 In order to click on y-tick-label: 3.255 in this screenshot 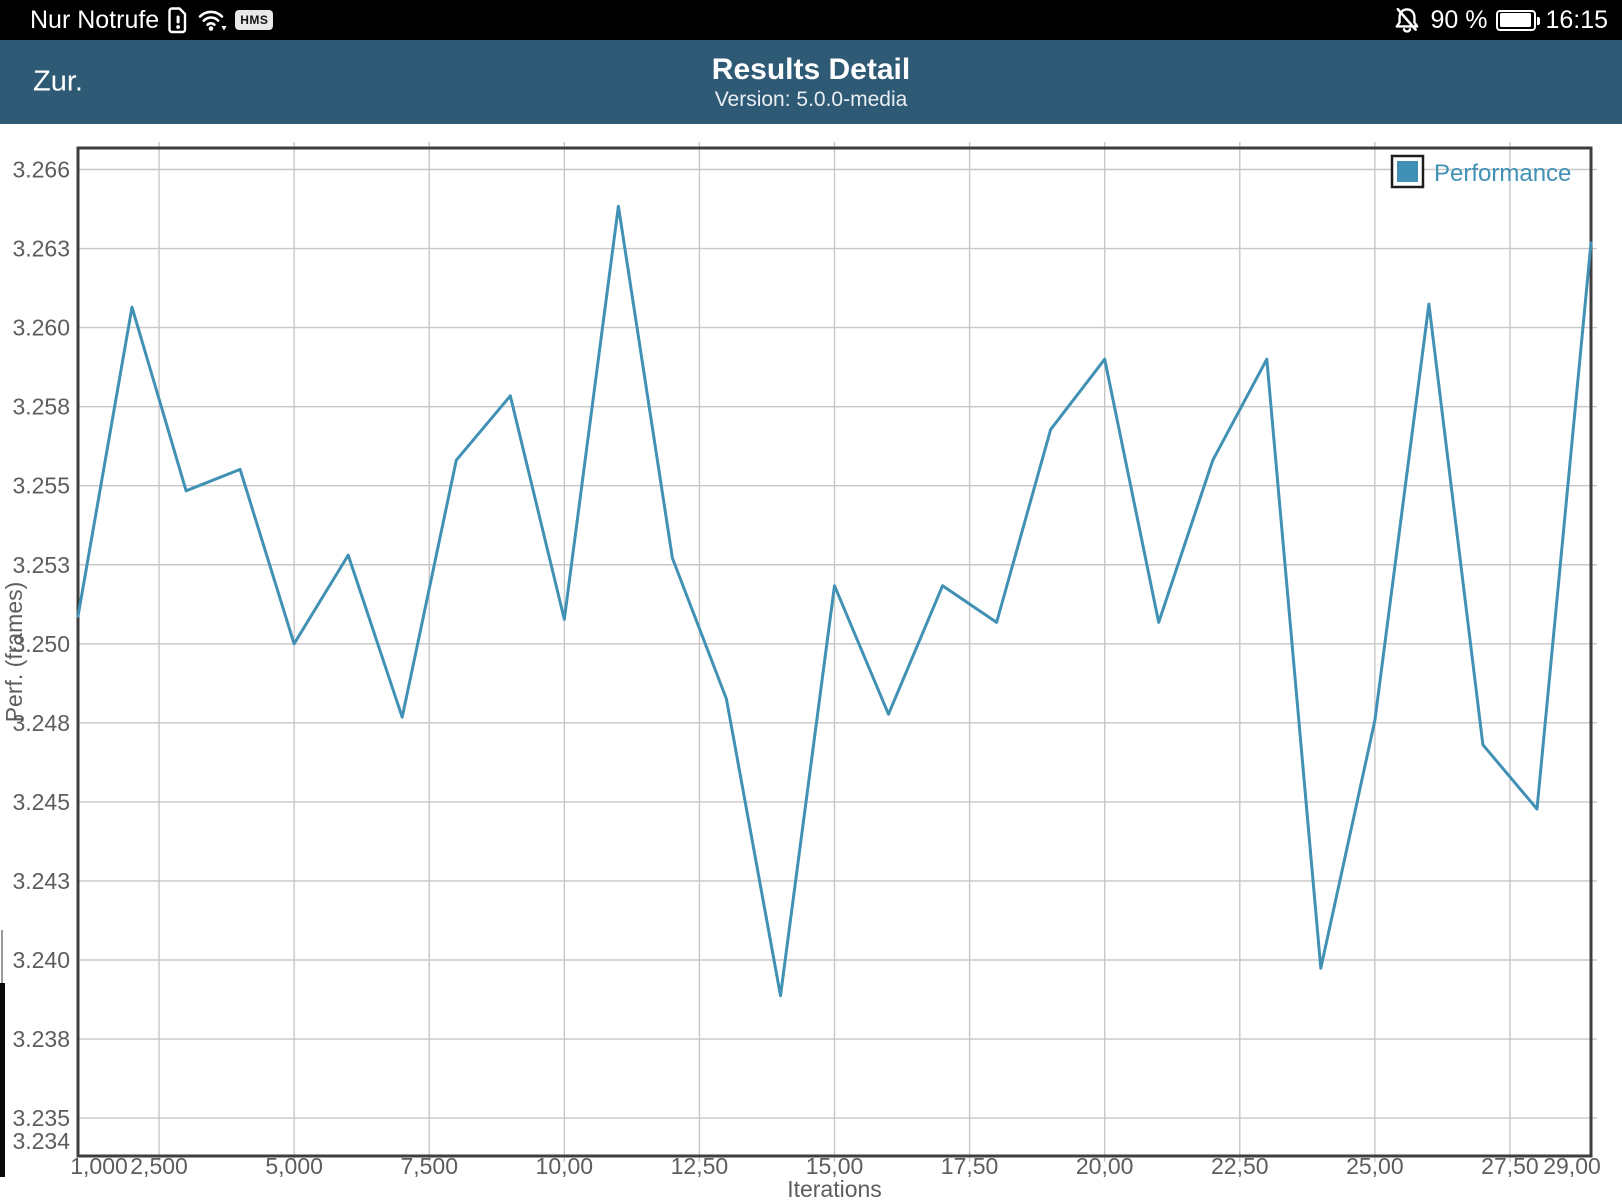, I will do `click(41, 486)`.